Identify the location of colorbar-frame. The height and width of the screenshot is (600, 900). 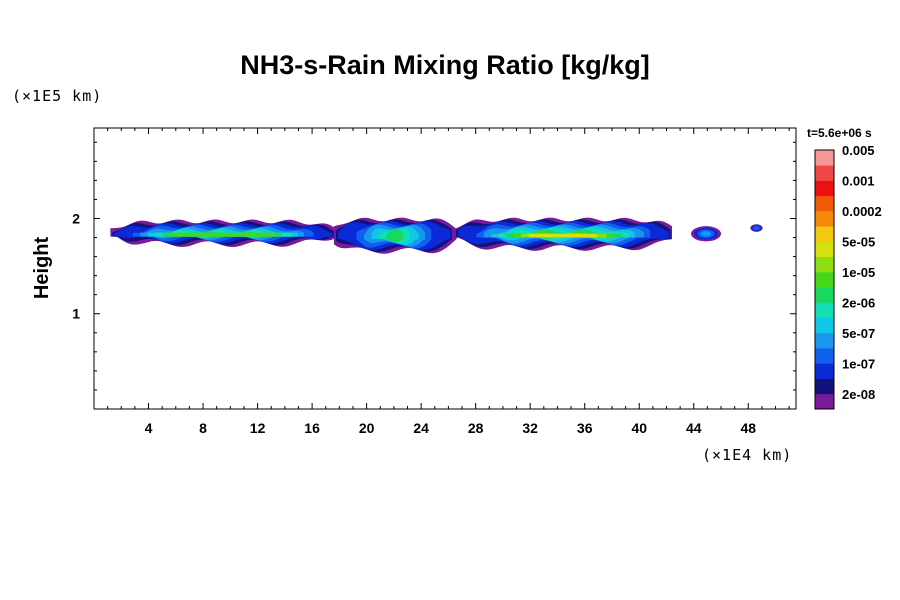
(824, 279).